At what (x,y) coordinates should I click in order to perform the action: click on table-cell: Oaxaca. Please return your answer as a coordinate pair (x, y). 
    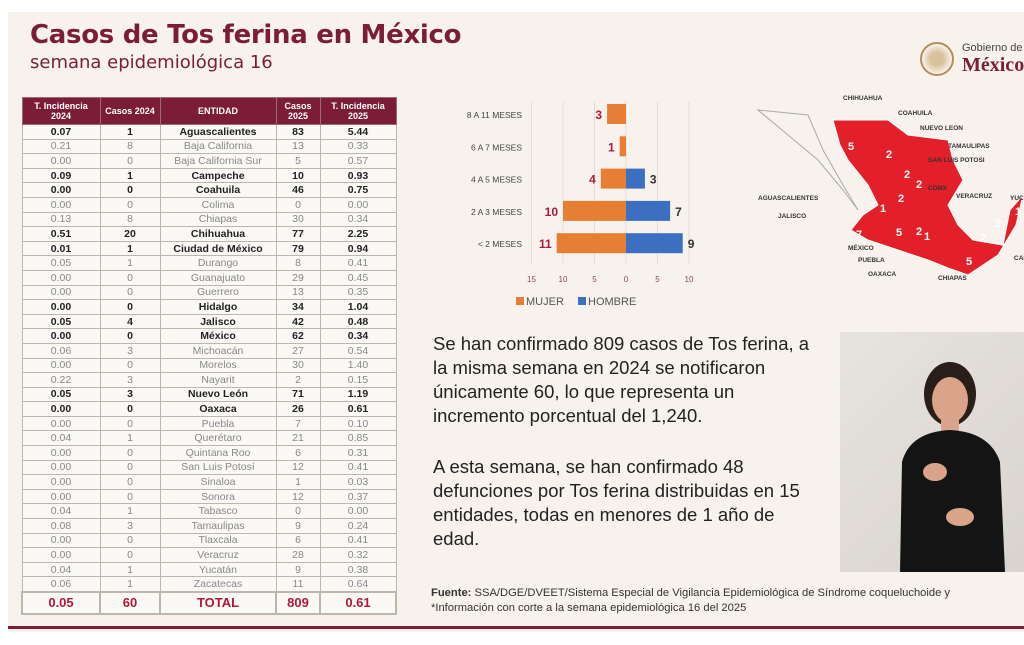
    Looking at the image, I should click on (218, 409).